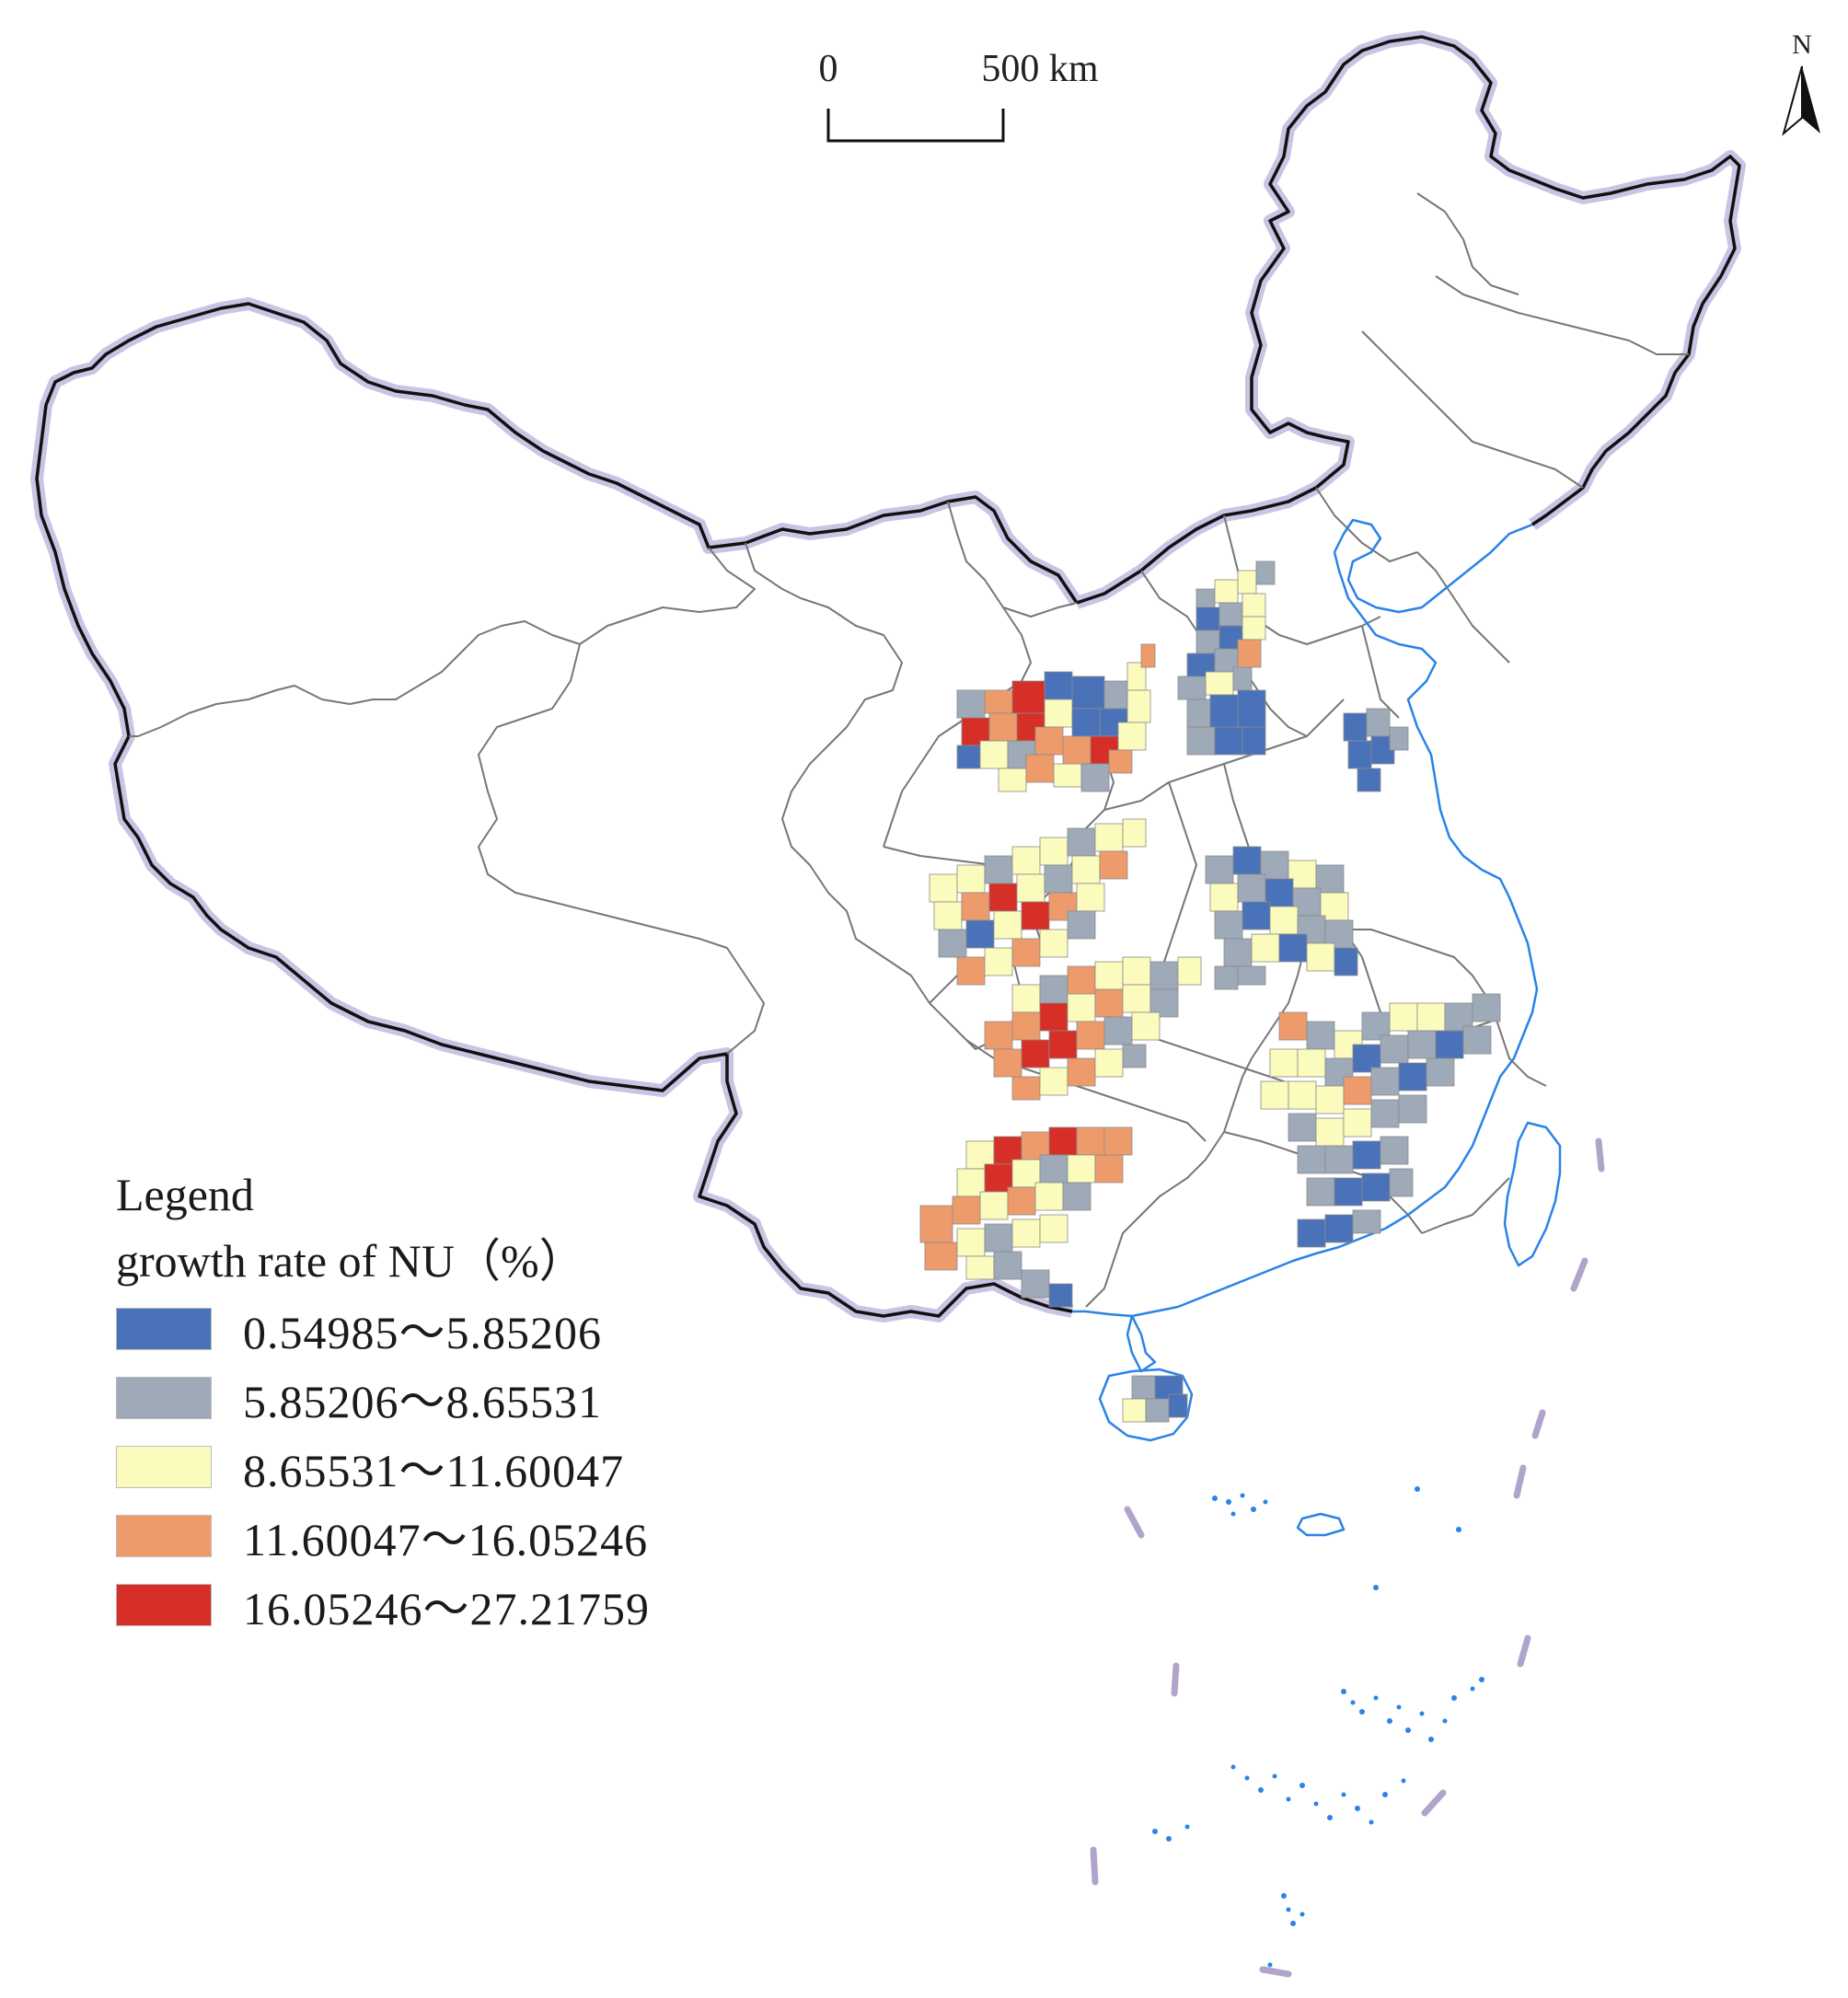  What do you see at coordinates (1040, 69) in the screenshot?
I see `scale-bar-end-label: 500 km` at bounding box center [1040, 69].